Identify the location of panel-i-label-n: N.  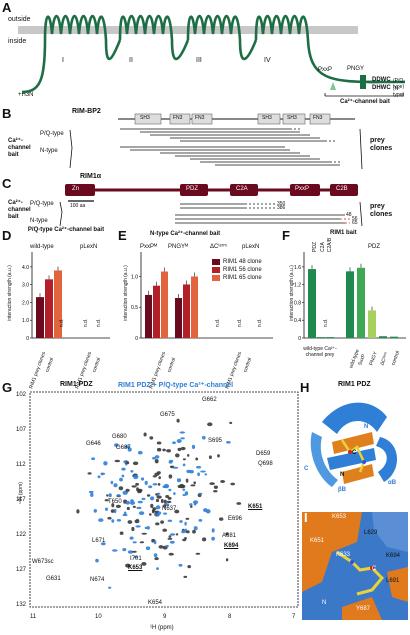
(324, 603).